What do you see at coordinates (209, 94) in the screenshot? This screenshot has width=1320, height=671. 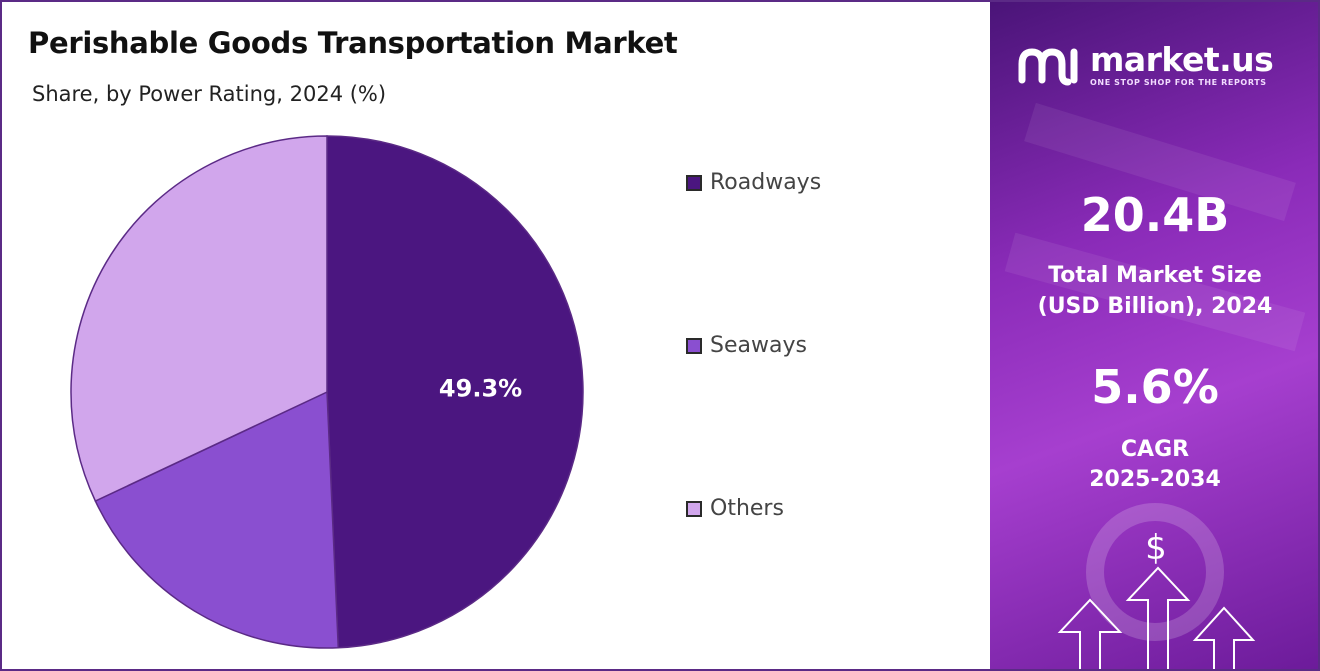 I see `chart-subtitle: Share, by Power Rating, 2024 (%)` at bounding box center [209, 94].